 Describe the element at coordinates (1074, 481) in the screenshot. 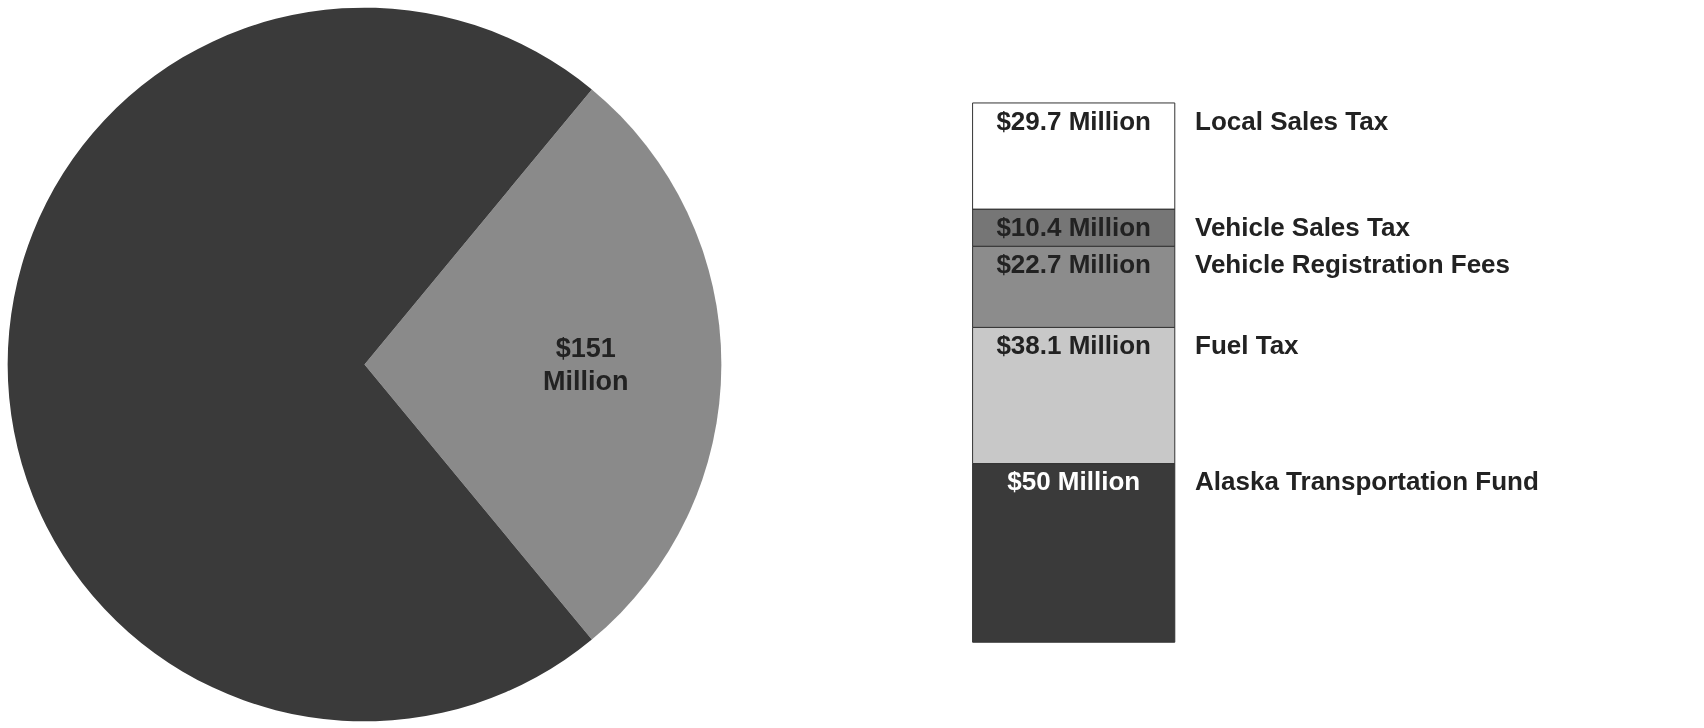

I see `data-label: $50 Million` at that location.